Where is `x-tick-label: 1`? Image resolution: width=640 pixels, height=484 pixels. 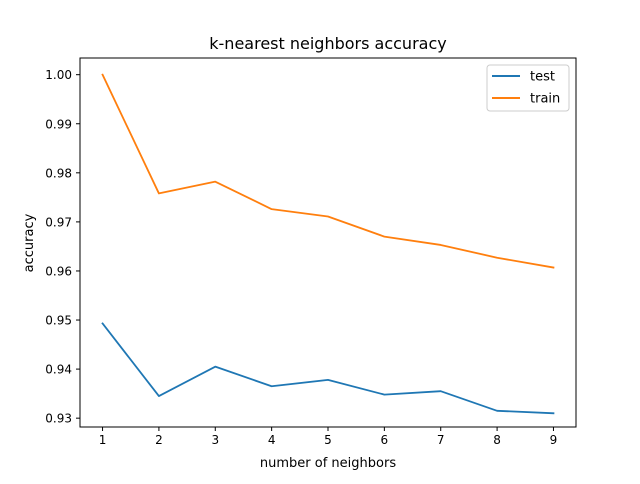 x-tick-label: 1 is located at coordinates (103, 440).